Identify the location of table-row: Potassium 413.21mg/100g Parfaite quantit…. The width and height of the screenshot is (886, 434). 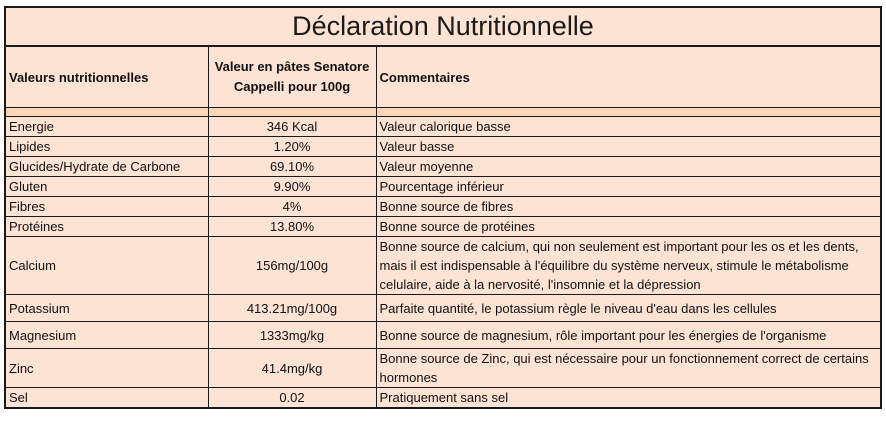
(443, 308).